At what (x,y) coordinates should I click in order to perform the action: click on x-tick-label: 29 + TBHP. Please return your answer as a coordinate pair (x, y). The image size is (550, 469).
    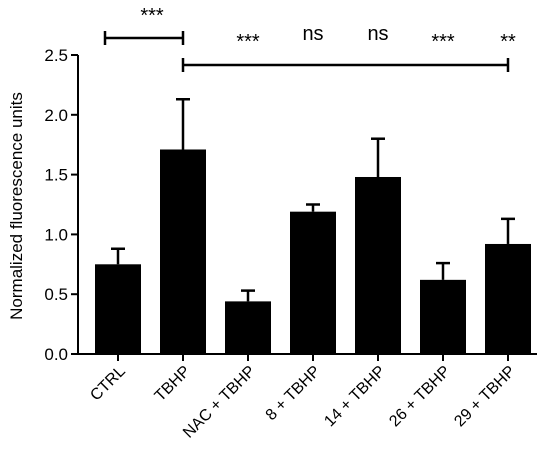
    Looking at the image, I should click on (484, 396).